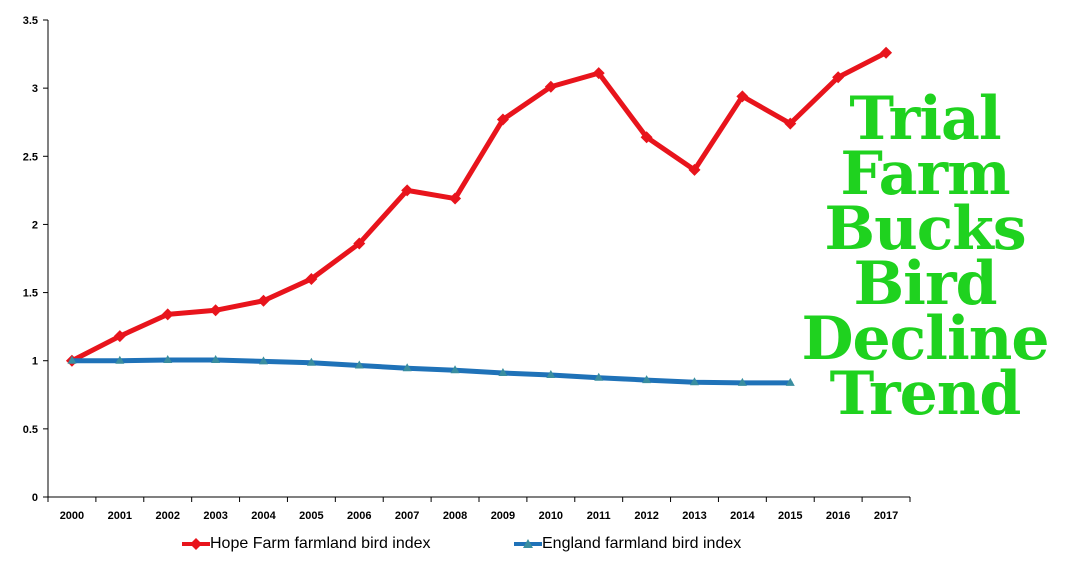  I want to click on x-tick-label: 2013, so click(694, 516).